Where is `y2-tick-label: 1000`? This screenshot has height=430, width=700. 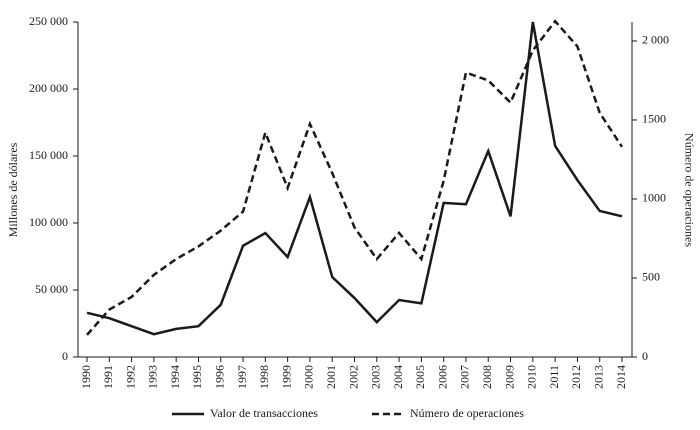 y2-tick-label: 1000 is located at coordinates (654, 198).